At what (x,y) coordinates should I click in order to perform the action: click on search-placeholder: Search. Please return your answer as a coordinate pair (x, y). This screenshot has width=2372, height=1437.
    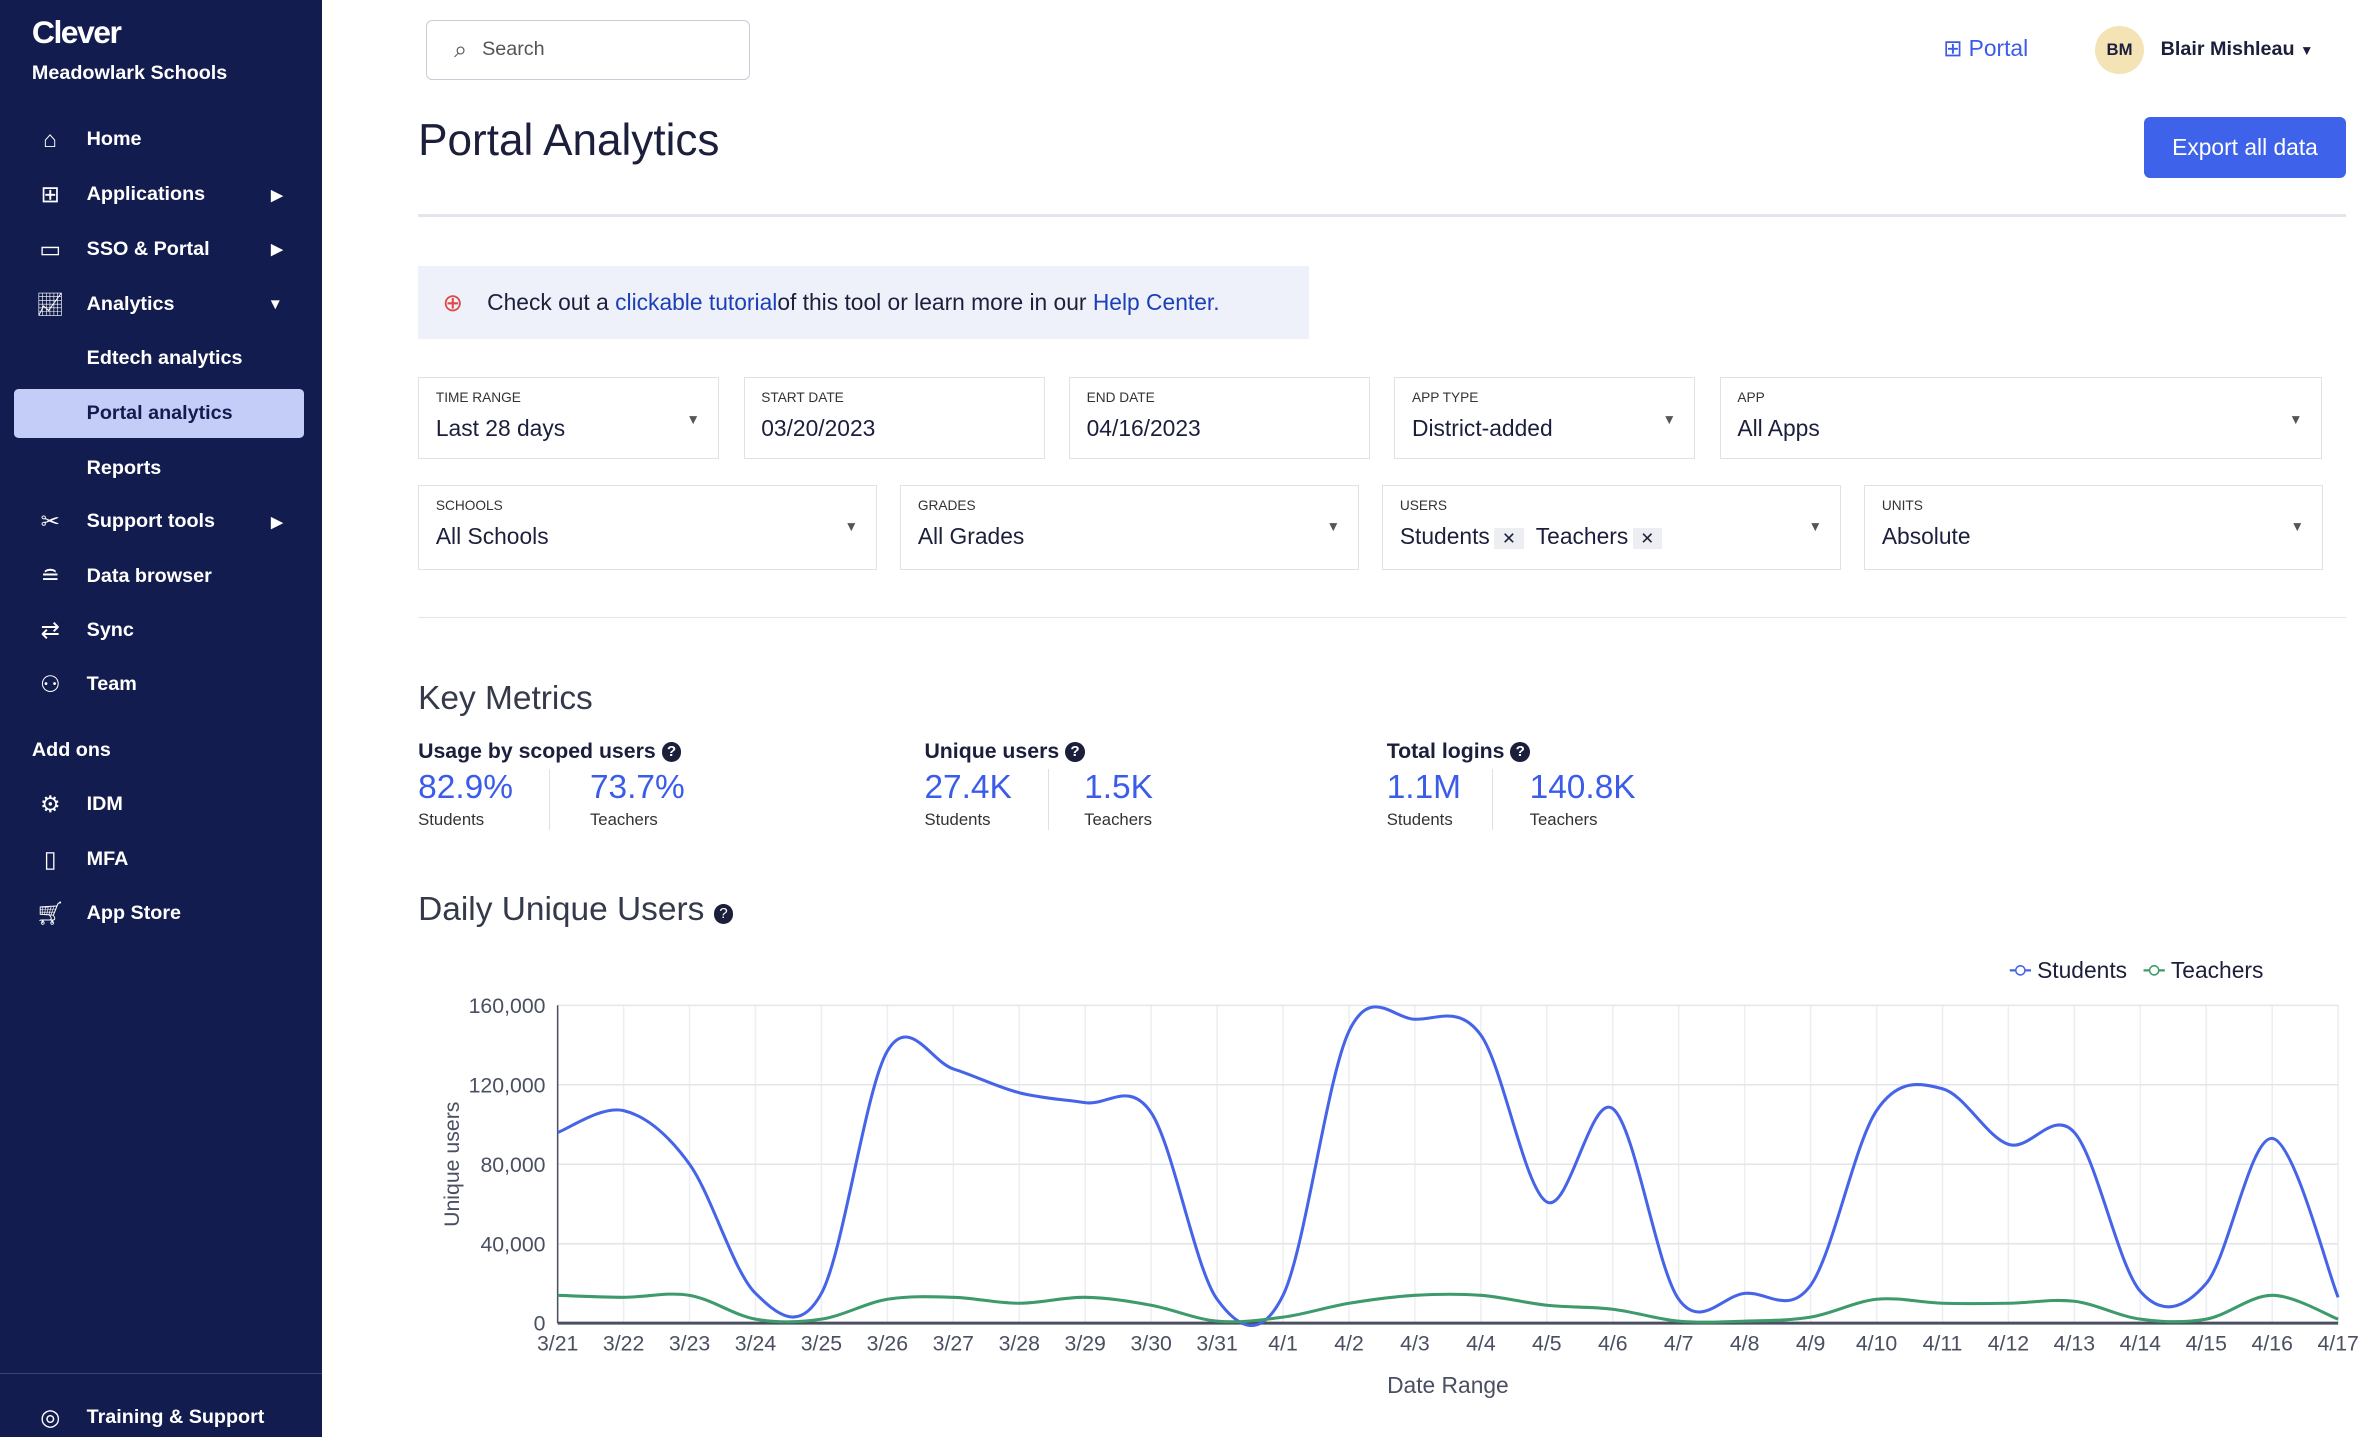
    Looking at the image, I should click on (513, 49).